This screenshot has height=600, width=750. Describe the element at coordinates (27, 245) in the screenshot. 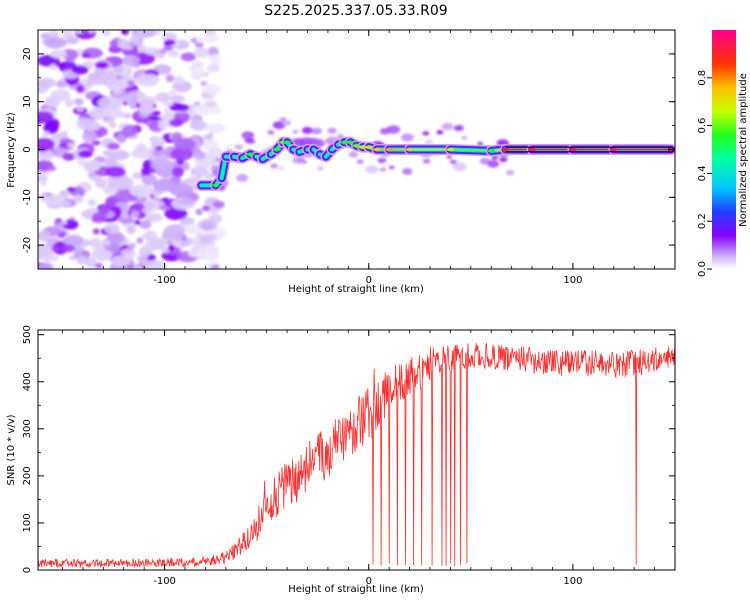

I see `y-tick-label: -20` at that location.